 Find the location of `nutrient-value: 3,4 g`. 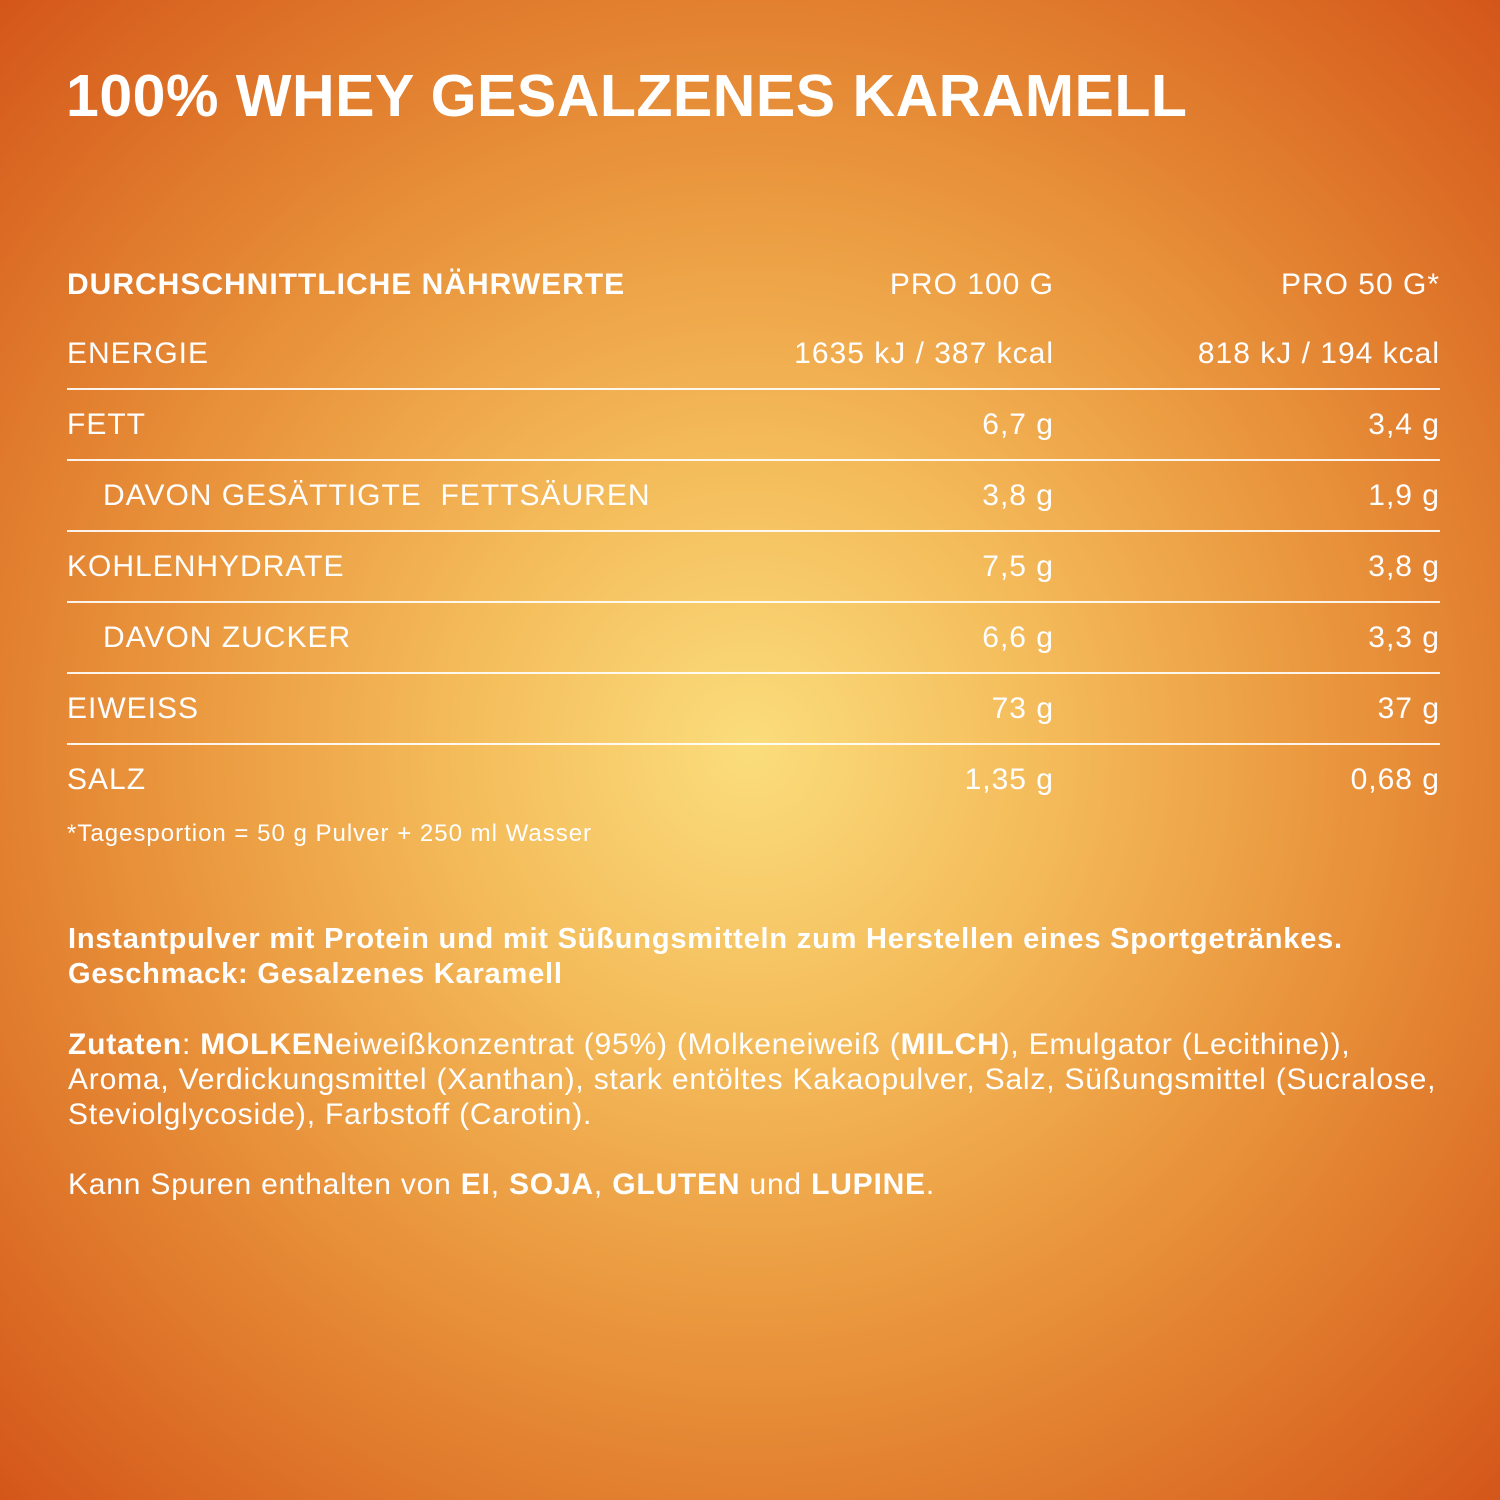

nutrient-value: 3,4 g is located at coordinates (1247, 424).